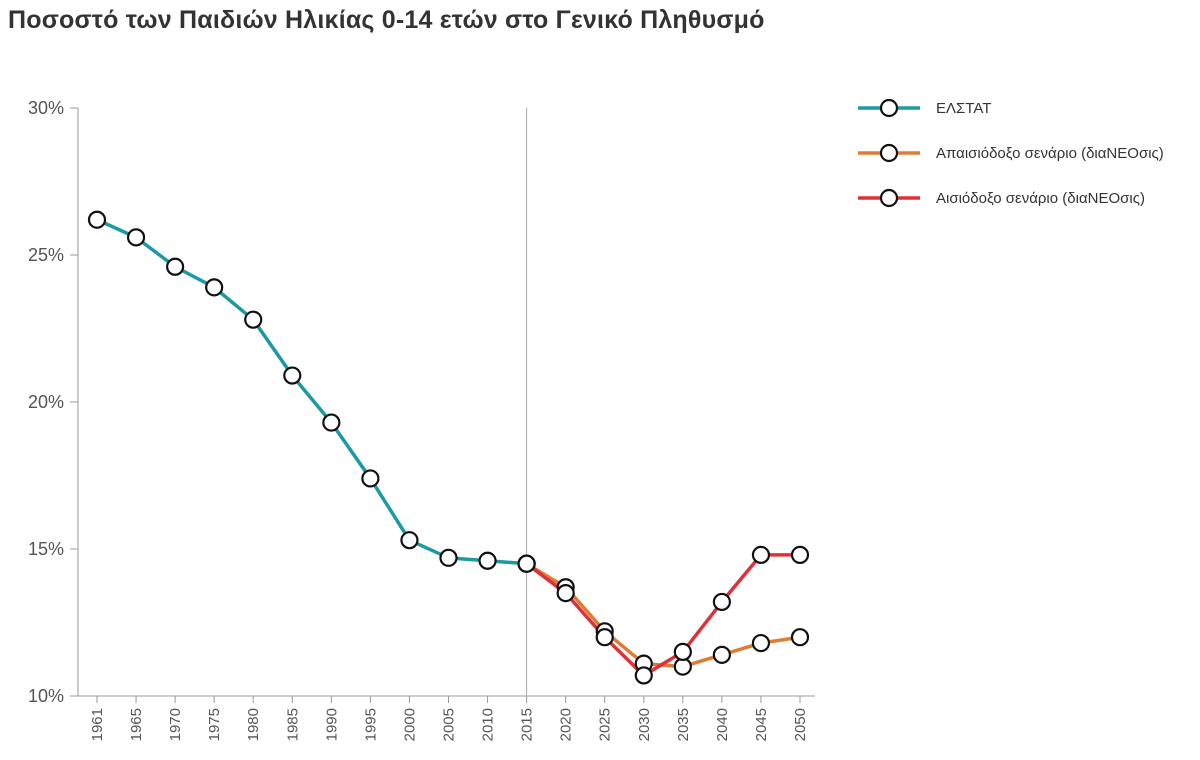  Describe the element at coordinates (175, 724) in the screenshot. I see `x-tick-label: 1970` at that location.